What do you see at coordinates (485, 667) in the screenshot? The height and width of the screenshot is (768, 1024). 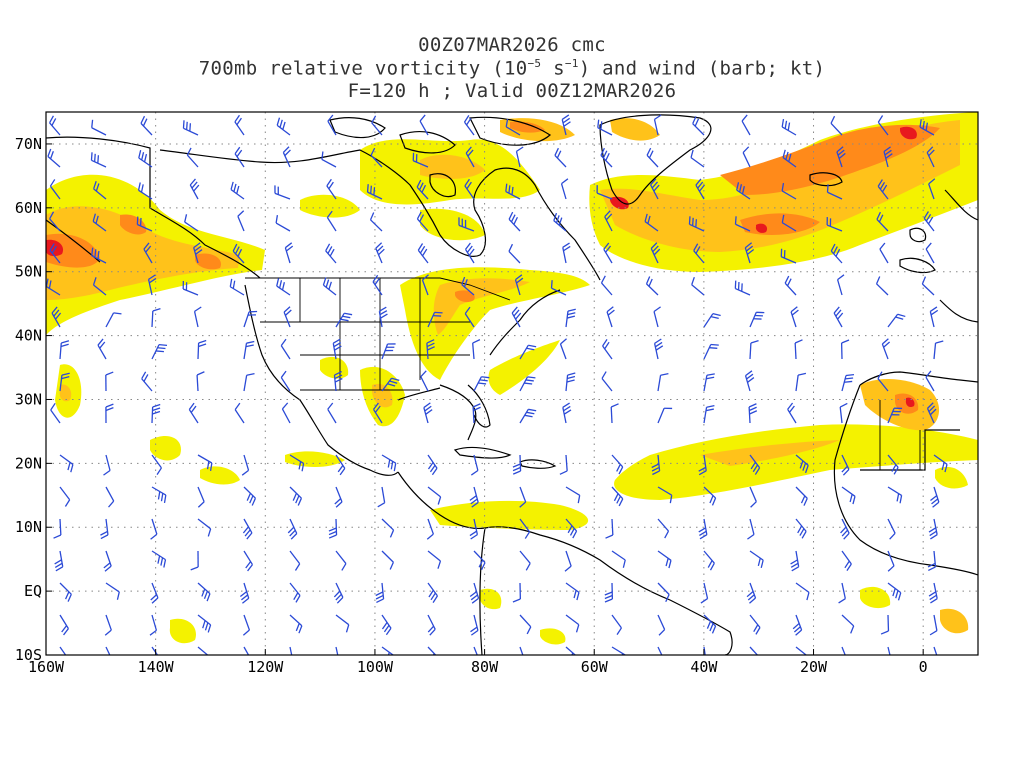 I see `lon-tick-label: 80W` at bounding box center [485, 667].